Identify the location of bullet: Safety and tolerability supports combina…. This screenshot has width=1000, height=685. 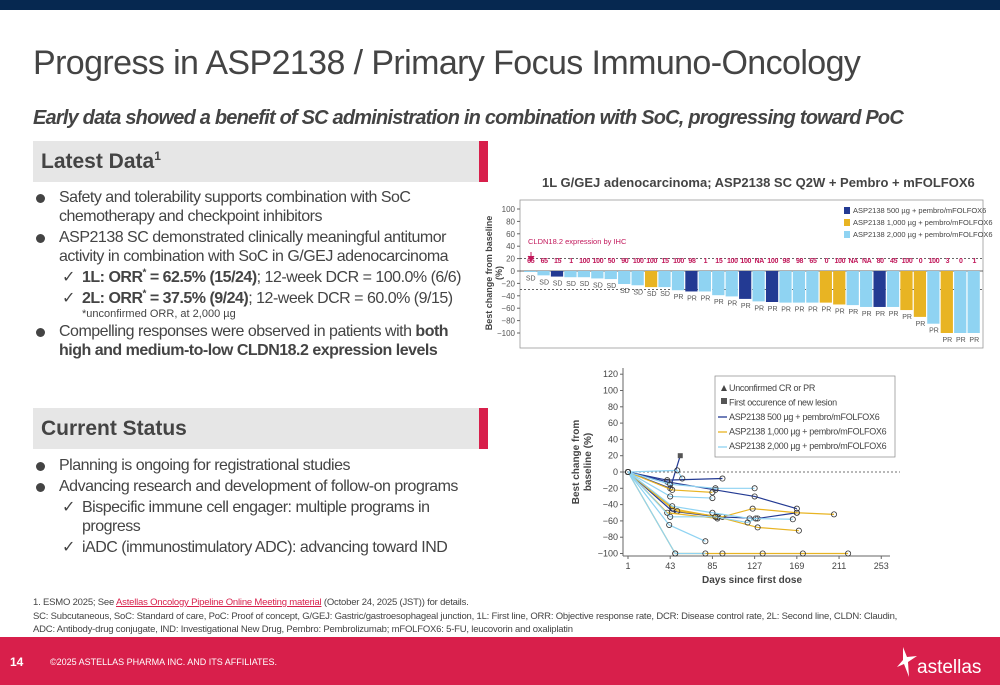
(256, 207).